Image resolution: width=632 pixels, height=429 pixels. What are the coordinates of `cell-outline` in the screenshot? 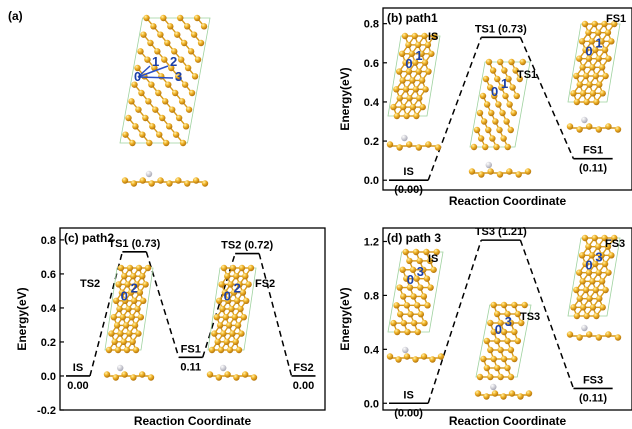 It's located at (165, 80).